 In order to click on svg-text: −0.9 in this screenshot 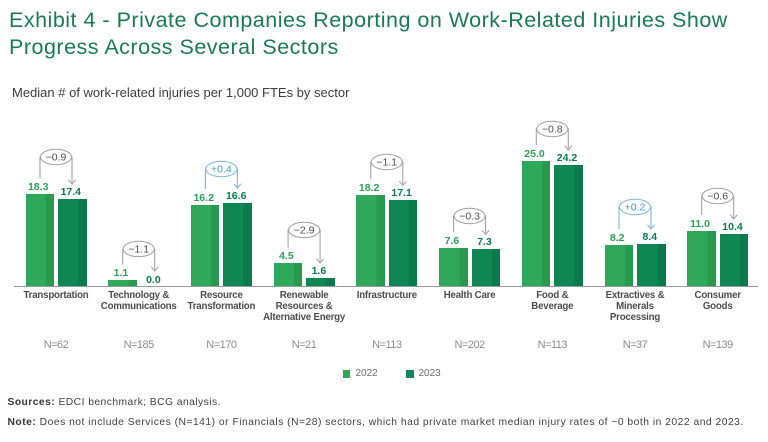, I will do `click(56, 158)`.